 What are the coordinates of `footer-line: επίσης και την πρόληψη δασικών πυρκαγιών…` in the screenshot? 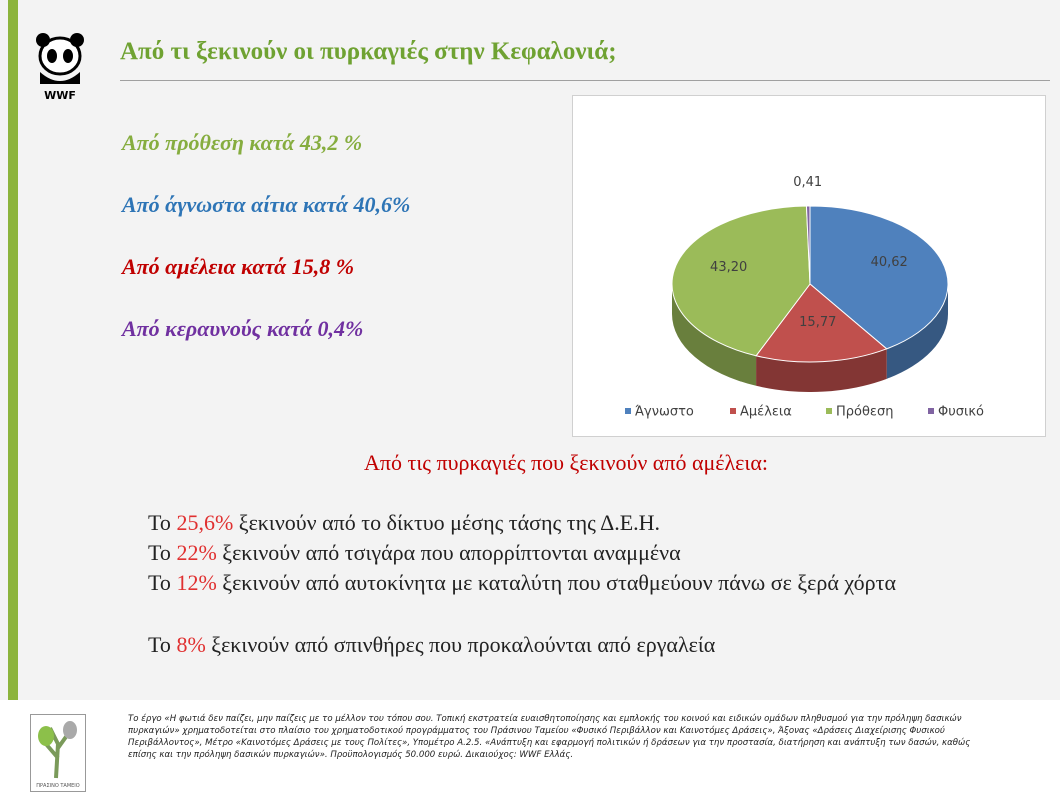 It's located at (351, 755).